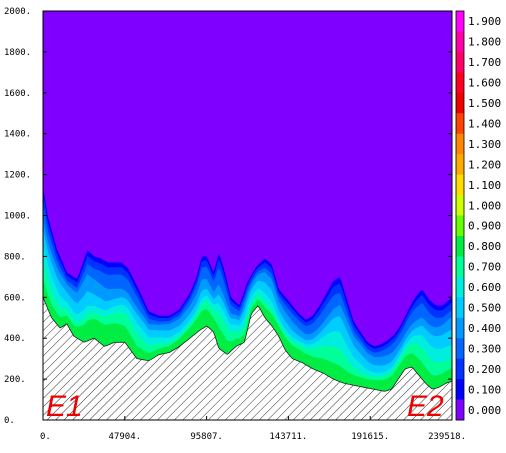 The height and width of the screenshot is (453, 506). I want to click on colorbar-label: 1.300, so click(484, 144).